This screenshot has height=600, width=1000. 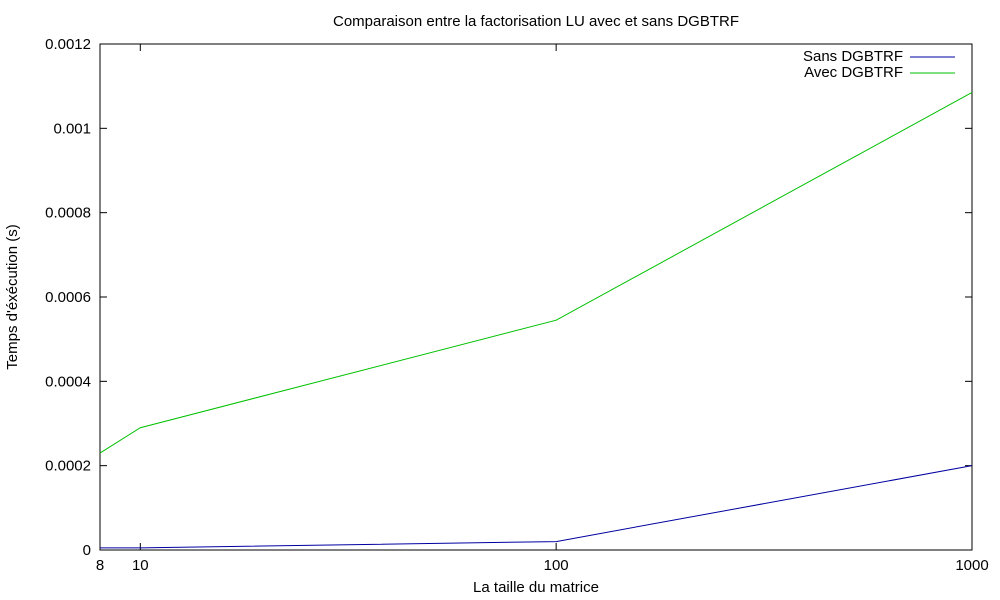 What do you see at coordinates (87, 550) in the screenshot?
I see `y-tick-label: 0` at bounding box center [87, 550].